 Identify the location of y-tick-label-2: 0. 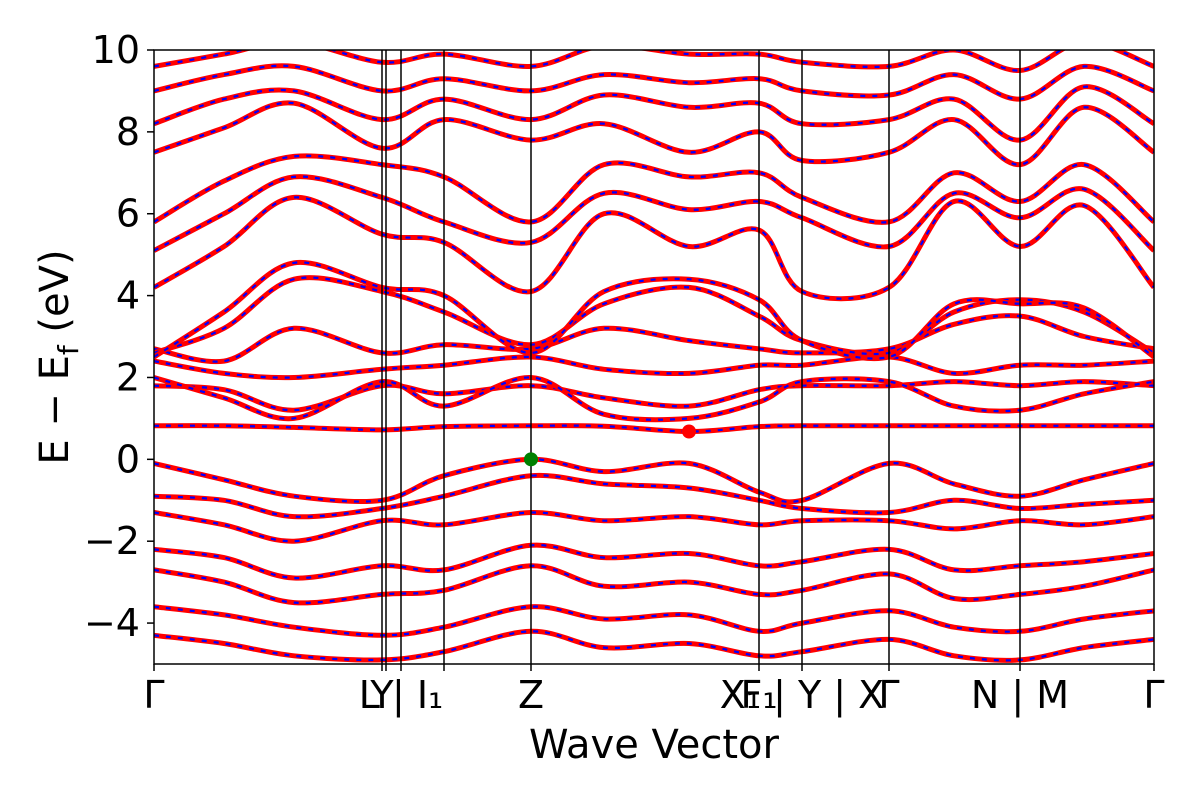
(128, 459).